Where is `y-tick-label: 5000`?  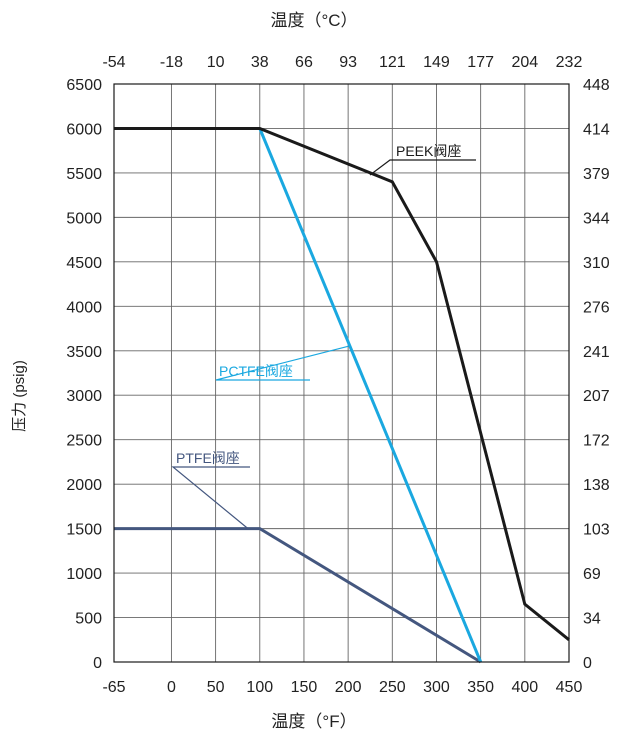 y-tick-label: 5000 is located at coordinates (84, 218).